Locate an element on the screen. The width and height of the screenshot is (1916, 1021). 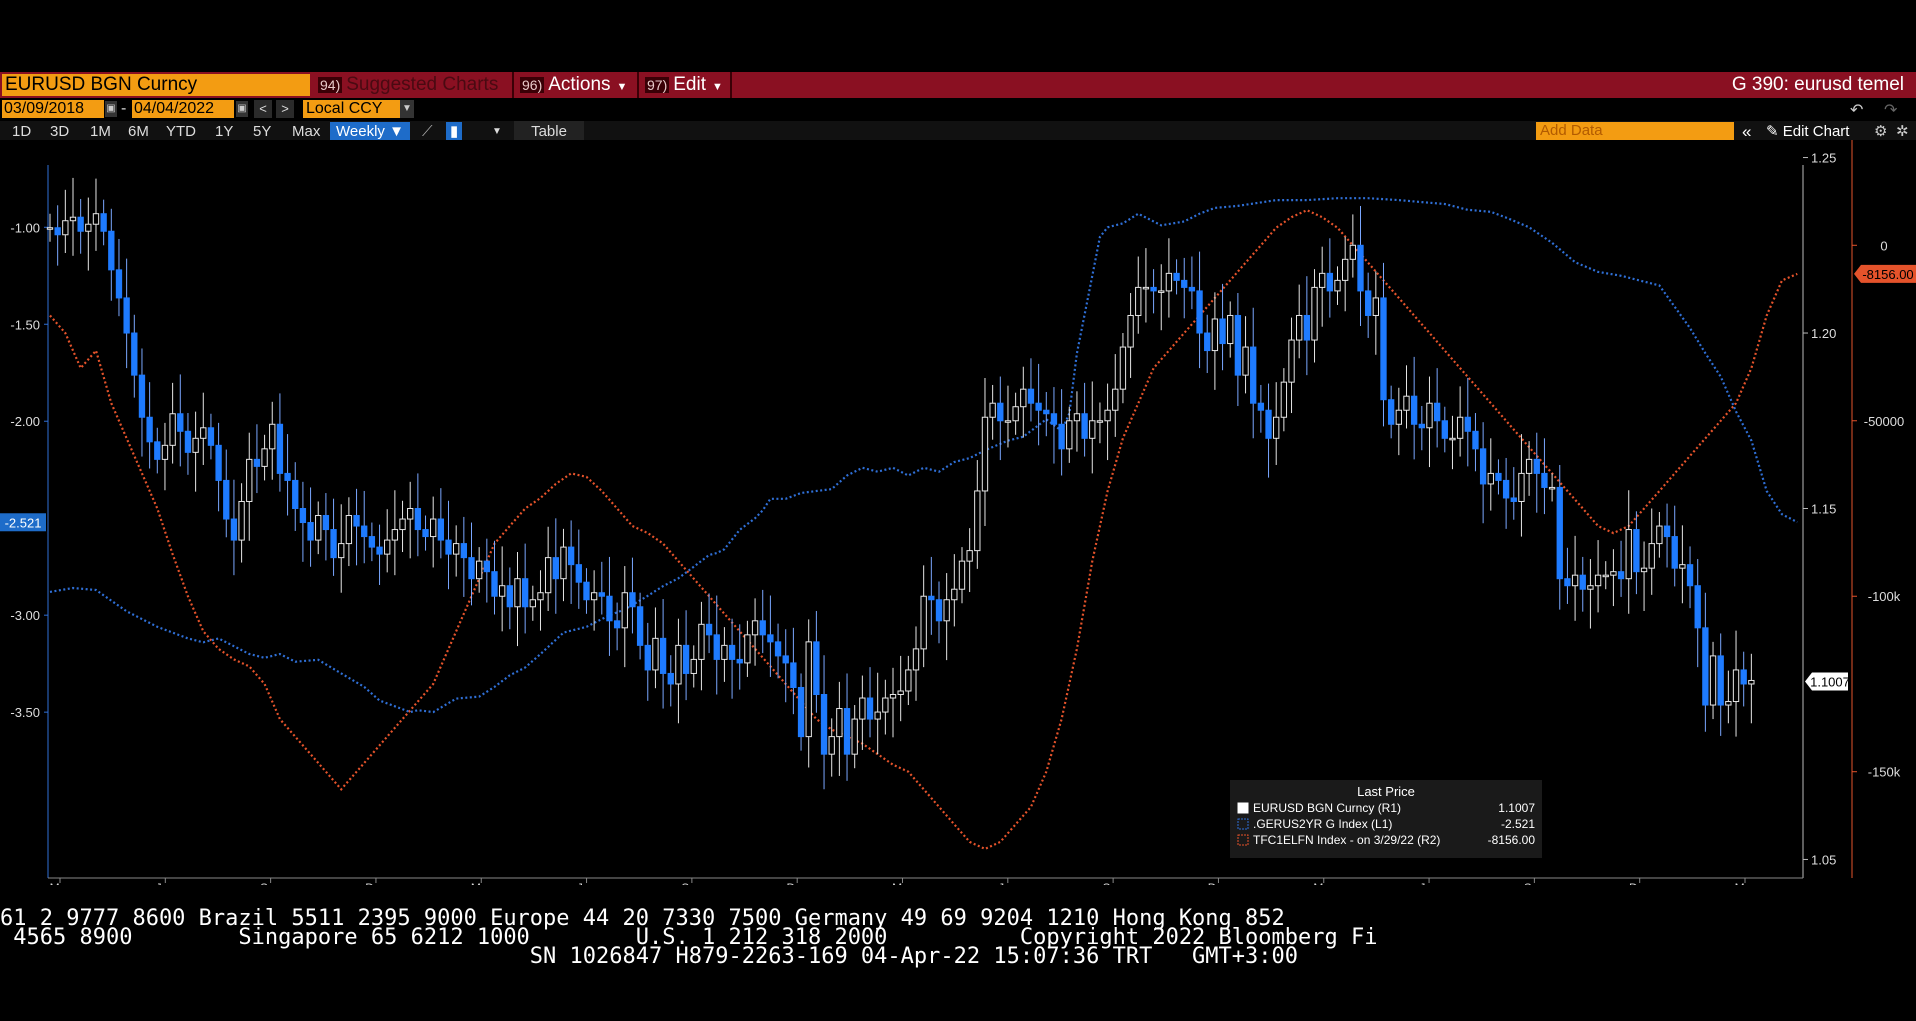
eurusd-marker-text: 1.1007 is located at coordinates (1830, 682).